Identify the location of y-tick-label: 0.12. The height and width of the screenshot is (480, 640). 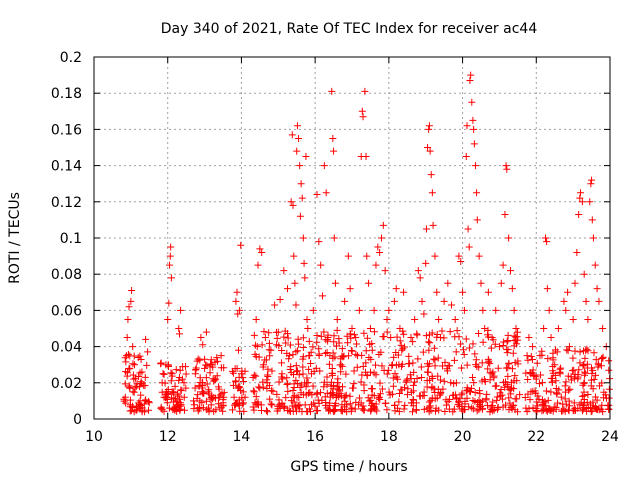
(66, 203).